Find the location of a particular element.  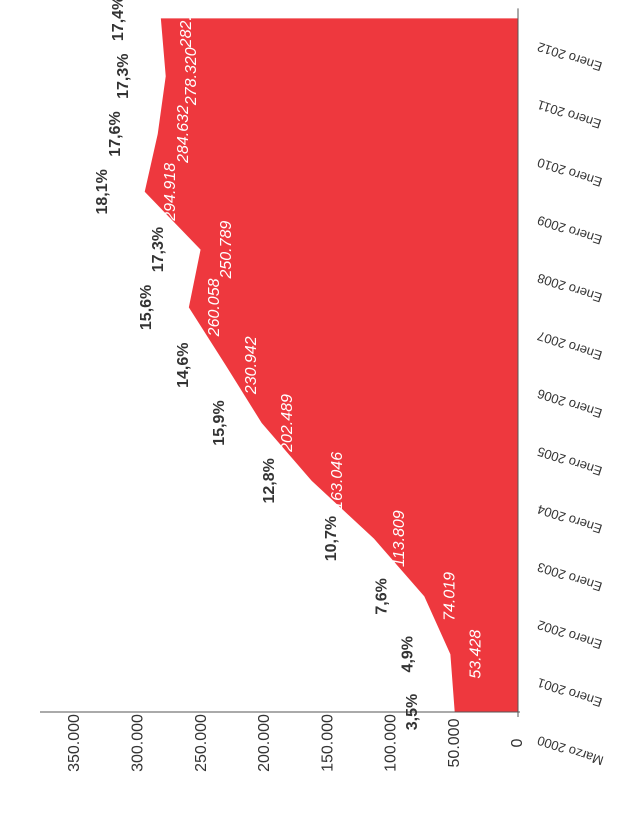

value-label: 230.942 is located at coordinates (251, 365).